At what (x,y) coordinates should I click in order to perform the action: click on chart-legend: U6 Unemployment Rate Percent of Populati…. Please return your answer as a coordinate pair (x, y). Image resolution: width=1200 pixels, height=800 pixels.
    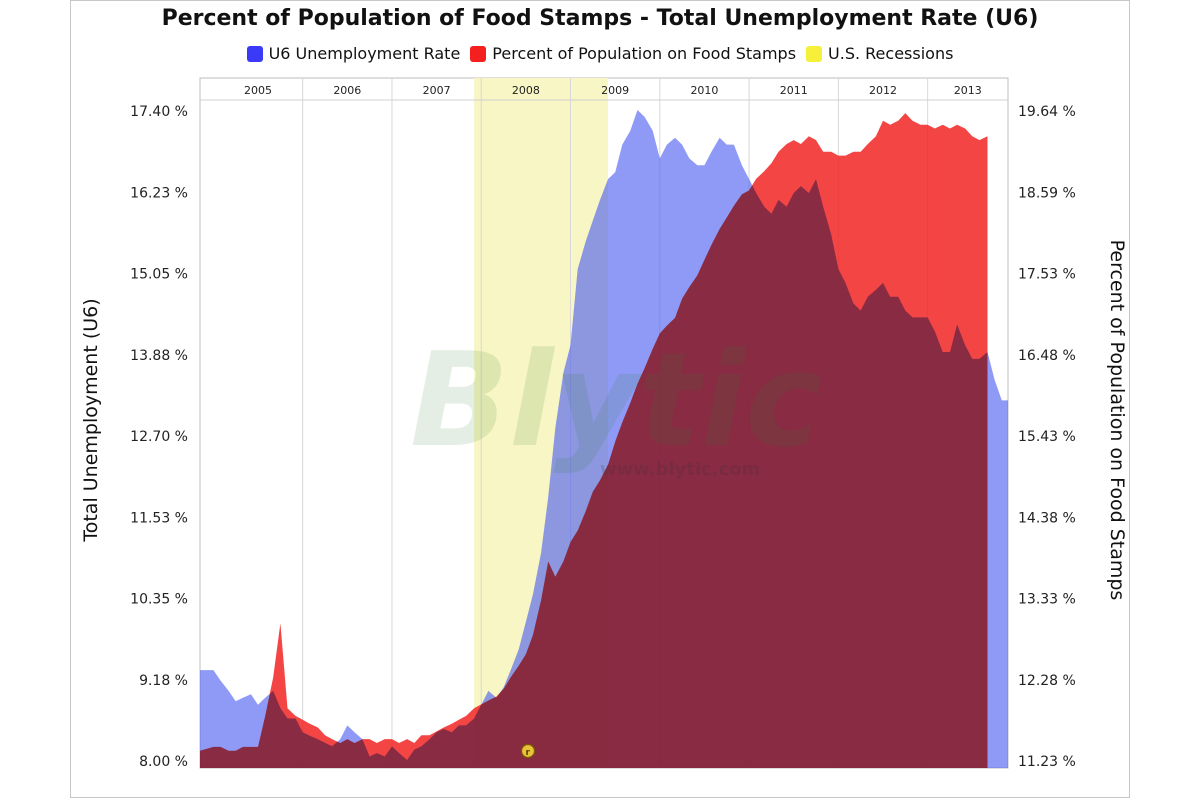
    Looking at the image, I should click on (600, 53).